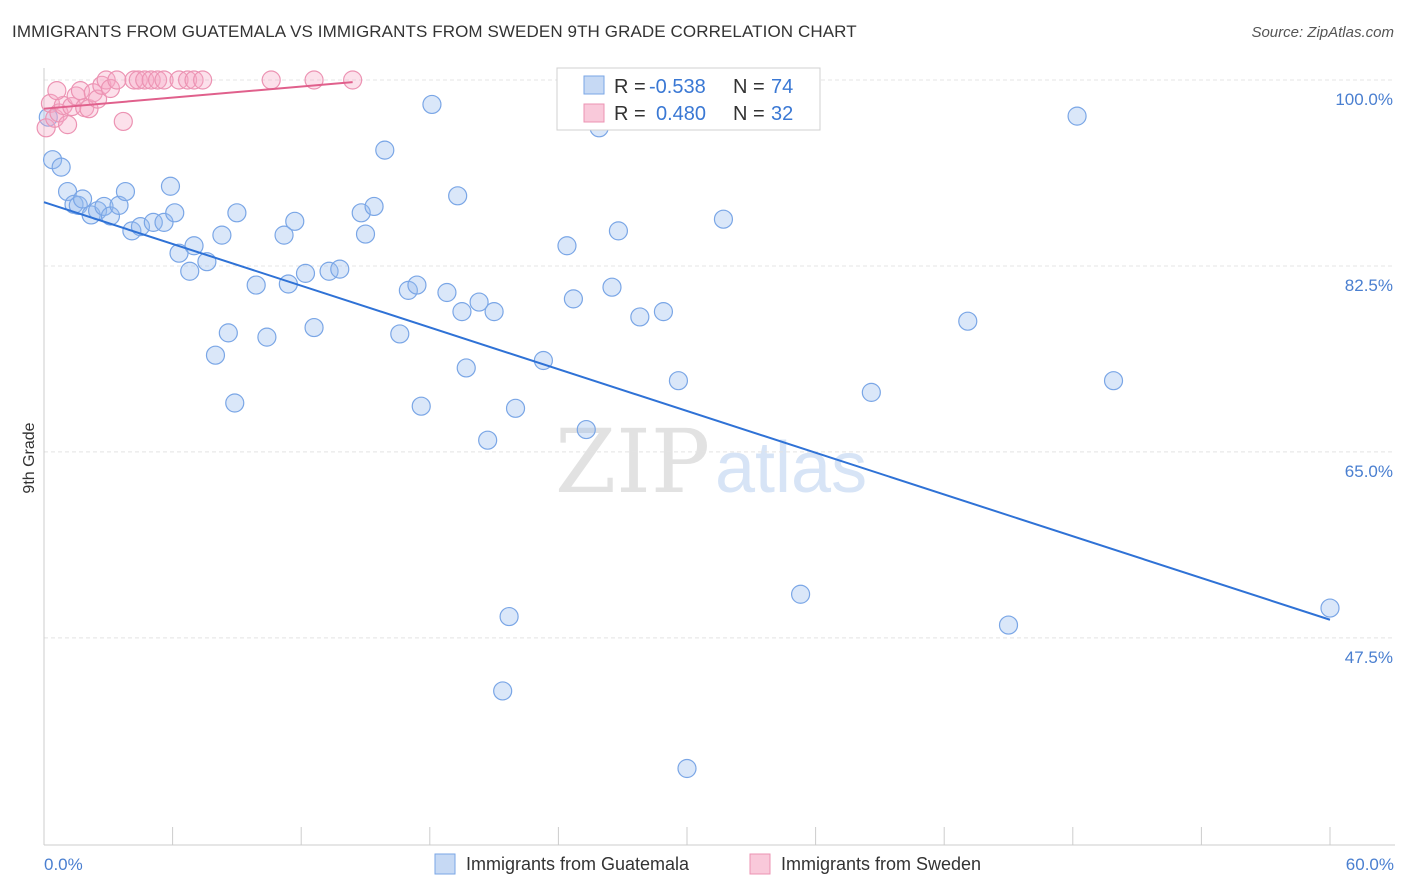 Image resolution: width=1406 pixels, height=892 pixels. I want to click on series-sweden-points, so click(199, 104).